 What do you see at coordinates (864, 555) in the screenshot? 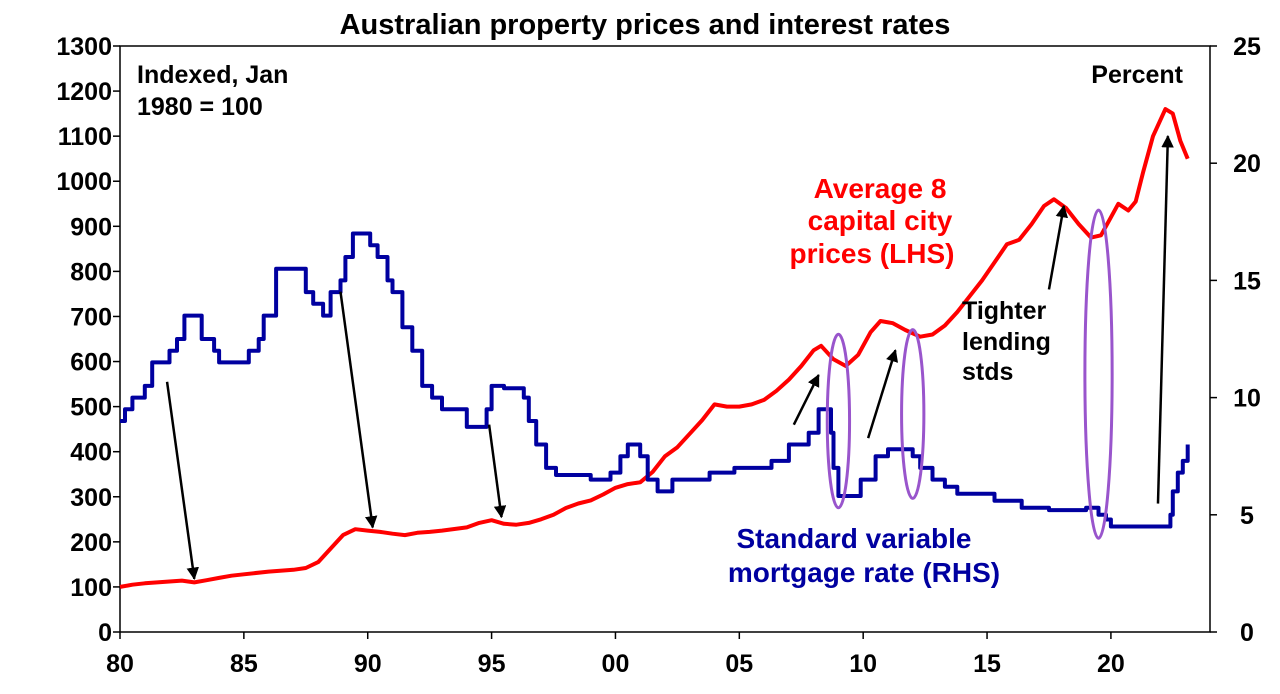
I see `rate-series-label: Standard variable mortgage rate (RHS)` at bounding box center [864, 555].